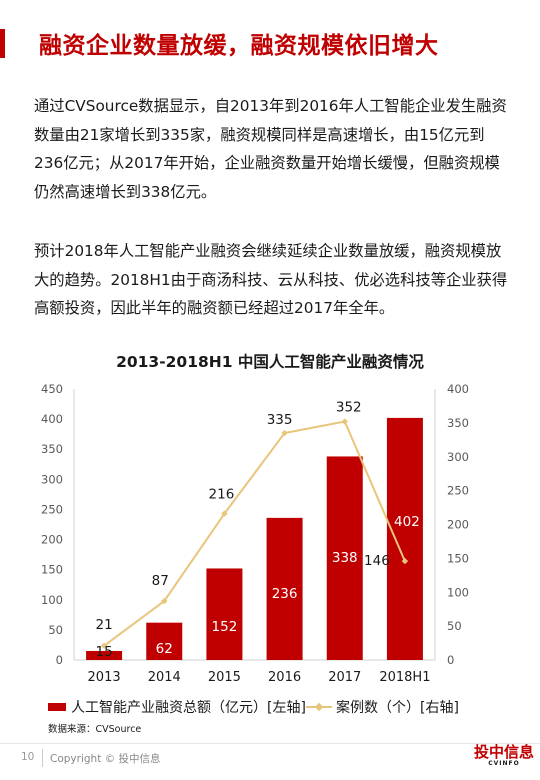 Image resolution: width=540 pixels, height=780 pixels. What do you see at coordinates (160, 581) in the screenshot?
I see `line-data-label: 87` at bounding box center [160, 581].